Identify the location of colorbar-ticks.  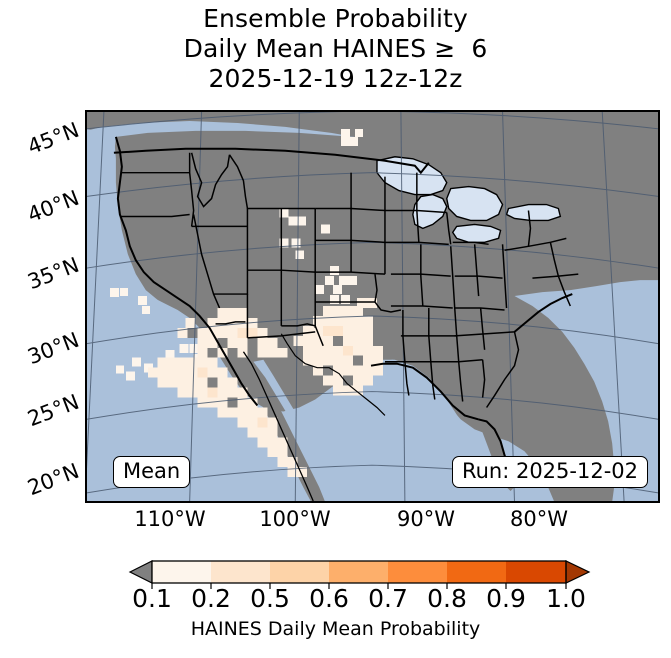
(359, 586).